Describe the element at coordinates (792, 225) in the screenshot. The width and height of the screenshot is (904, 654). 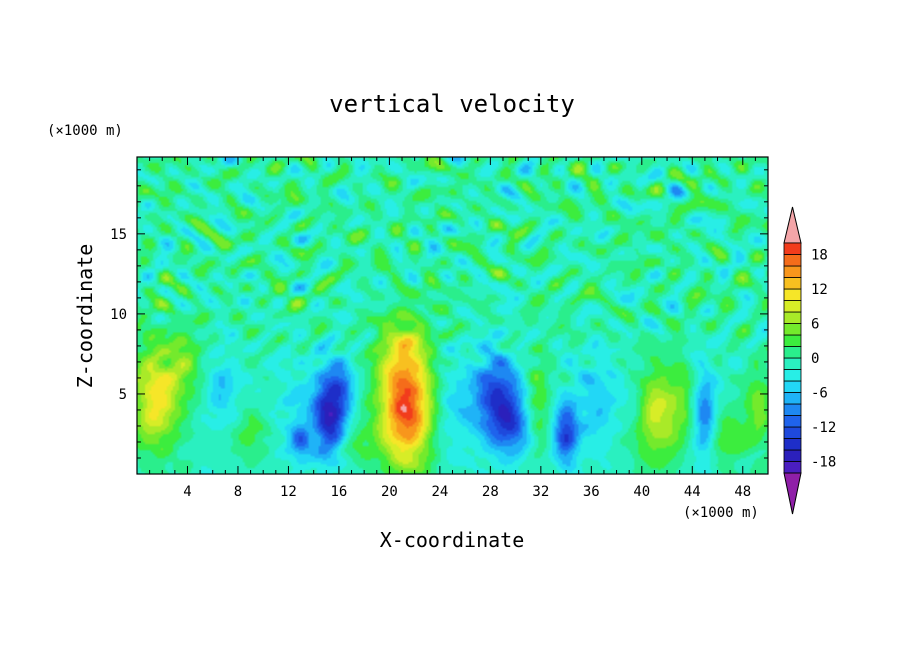
I see `colorbar-top-extension` at that location.